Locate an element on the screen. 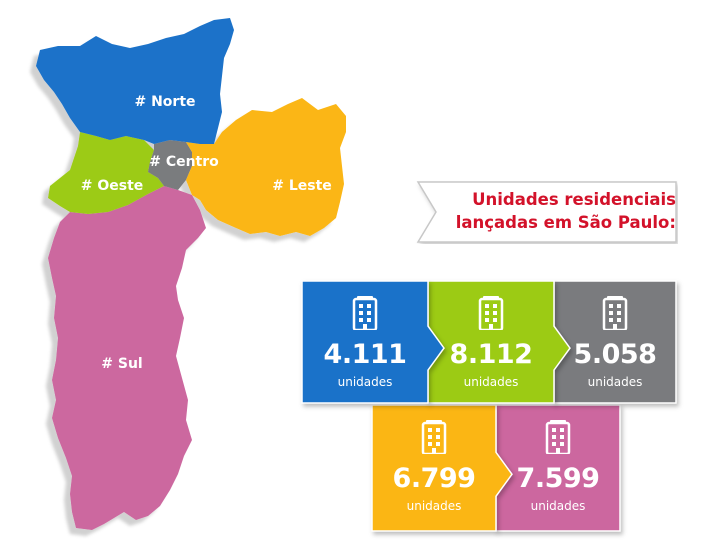 The image size is (716, 550). tile-oeste: 8.112 unidades is located at coordinates (499, 342).